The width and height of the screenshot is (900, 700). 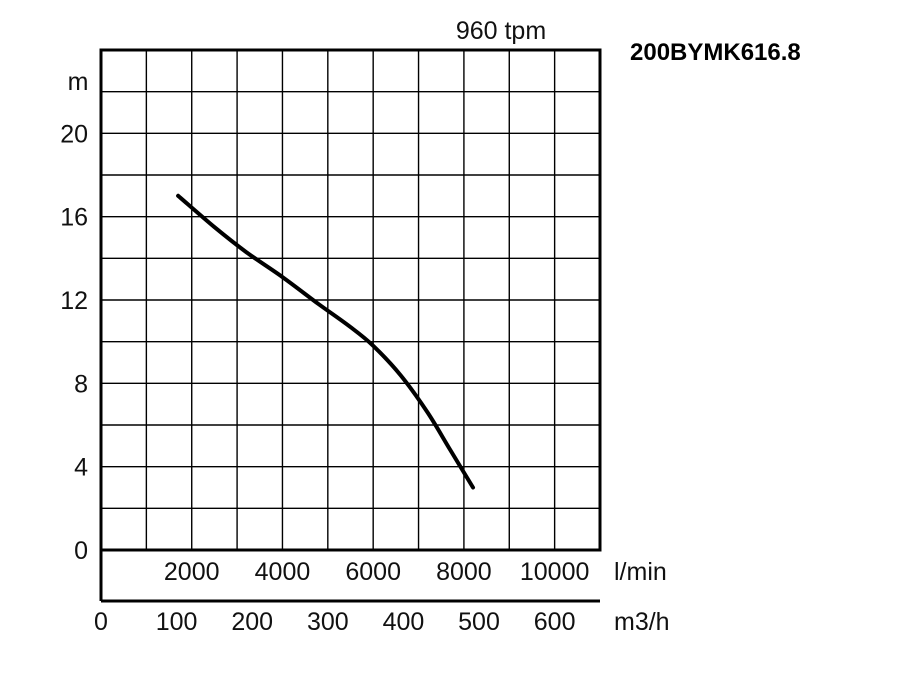 I want to click on x-tick-label-lmin: 4000, so click(x=283, y=572).